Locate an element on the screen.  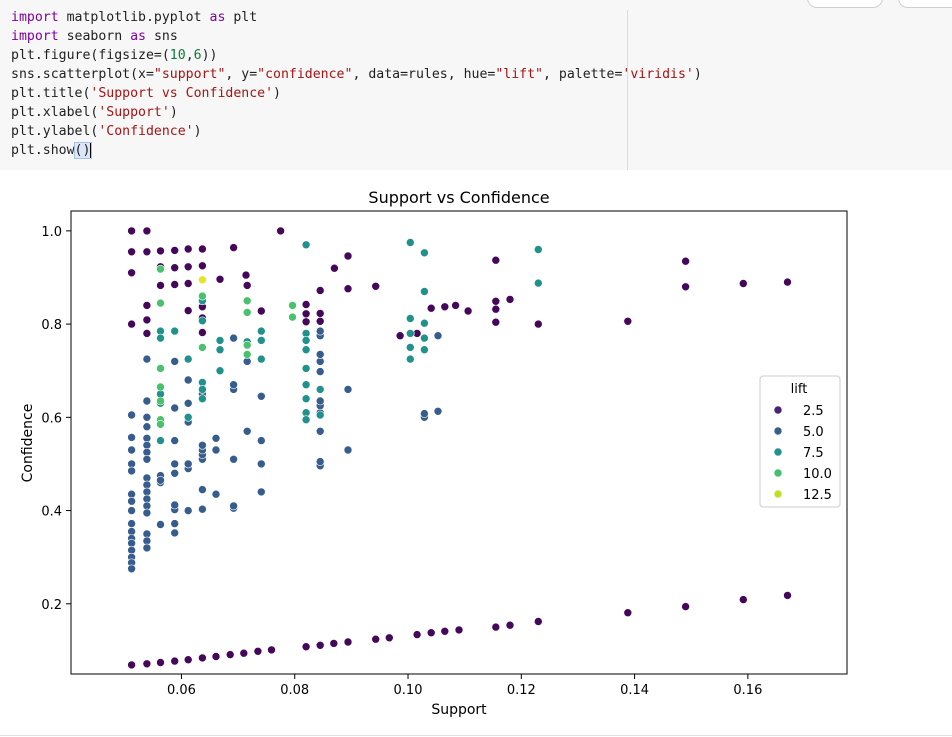
y-tick-label: 0.2 is located at coordinates (51, 605).